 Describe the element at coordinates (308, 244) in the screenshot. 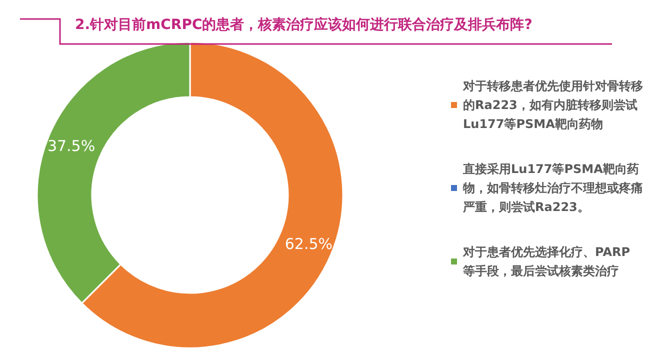

I see `data-label: 62.5%` at that location.